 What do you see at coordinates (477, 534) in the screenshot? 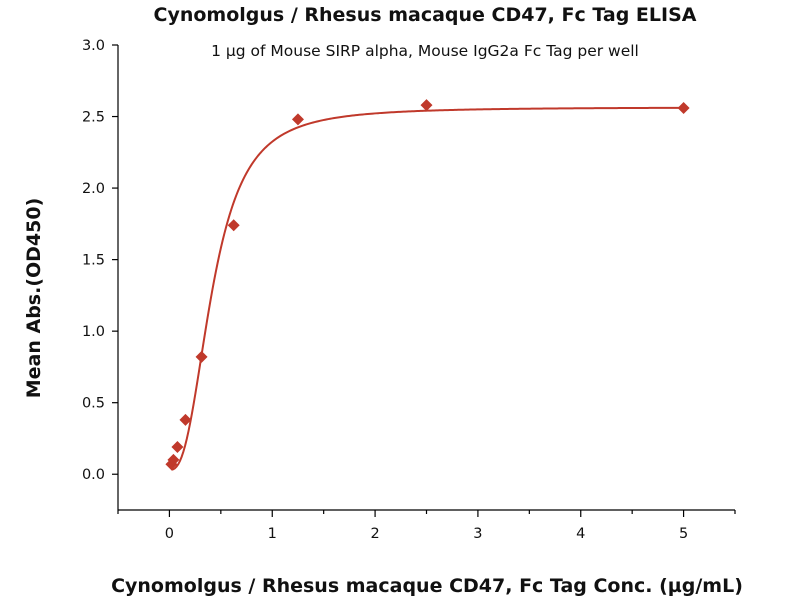
I see `x-tick-label: 3` at bounding box center [477, 534].